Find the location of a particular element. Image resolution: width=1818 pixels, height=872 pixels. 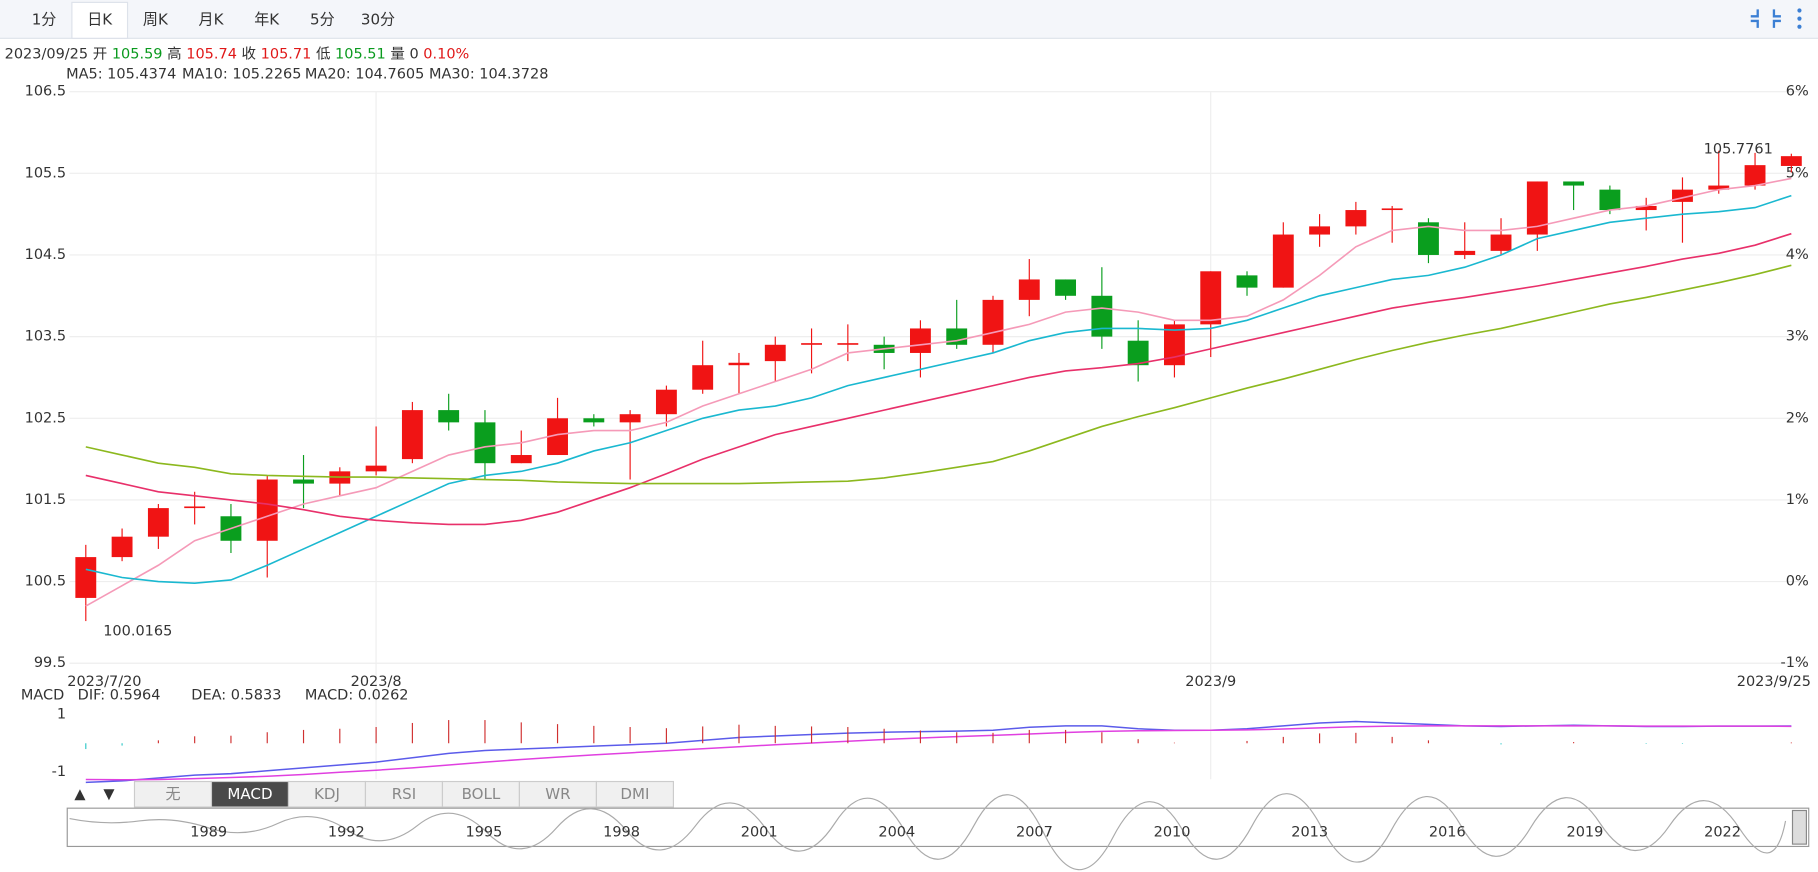

zoom-icon is located at coordinates (1765, 18).